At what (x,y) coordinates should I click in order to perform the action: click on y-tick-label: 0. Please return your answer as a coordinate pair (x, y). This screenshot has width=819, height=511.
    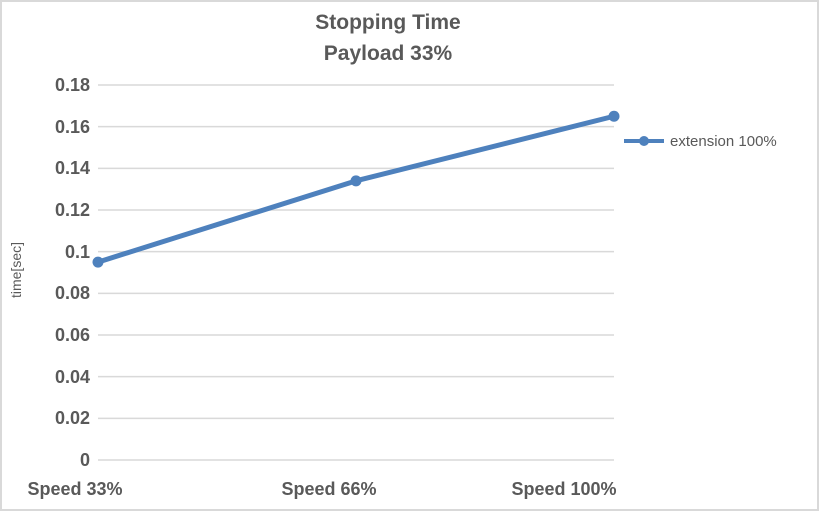
    Looking at the image, I should click on (84, 460).